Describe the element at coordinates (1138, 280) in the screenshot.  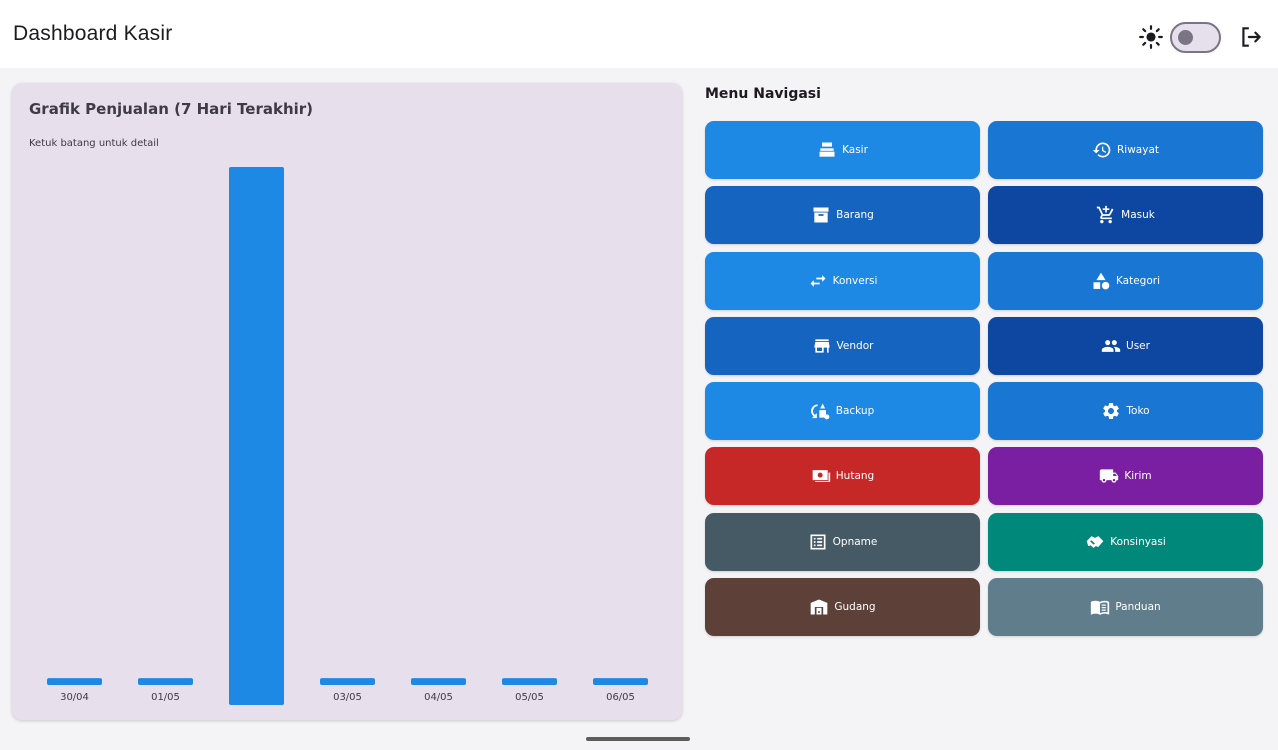
I see `nav-button-label: Kategori` at that location.